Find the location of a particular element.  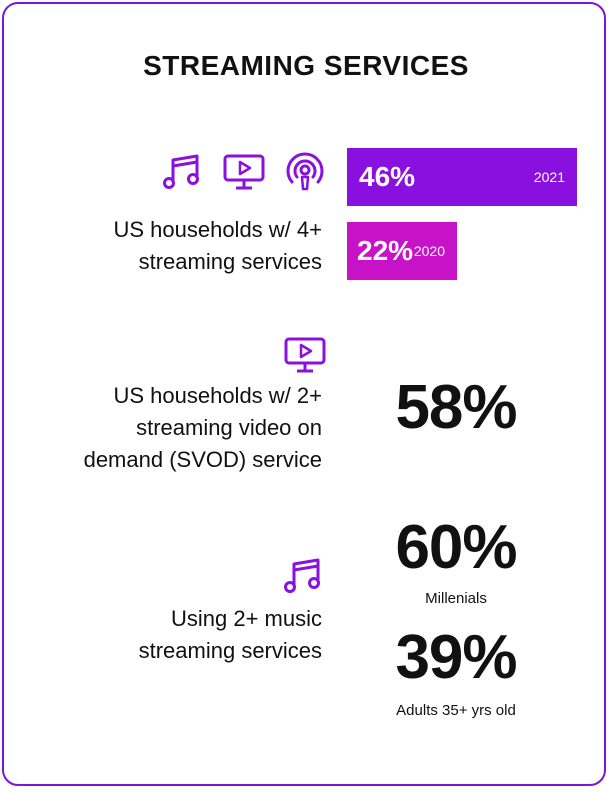

section-3-label-line: Using 2+ music is located at coordinates (246, 618).